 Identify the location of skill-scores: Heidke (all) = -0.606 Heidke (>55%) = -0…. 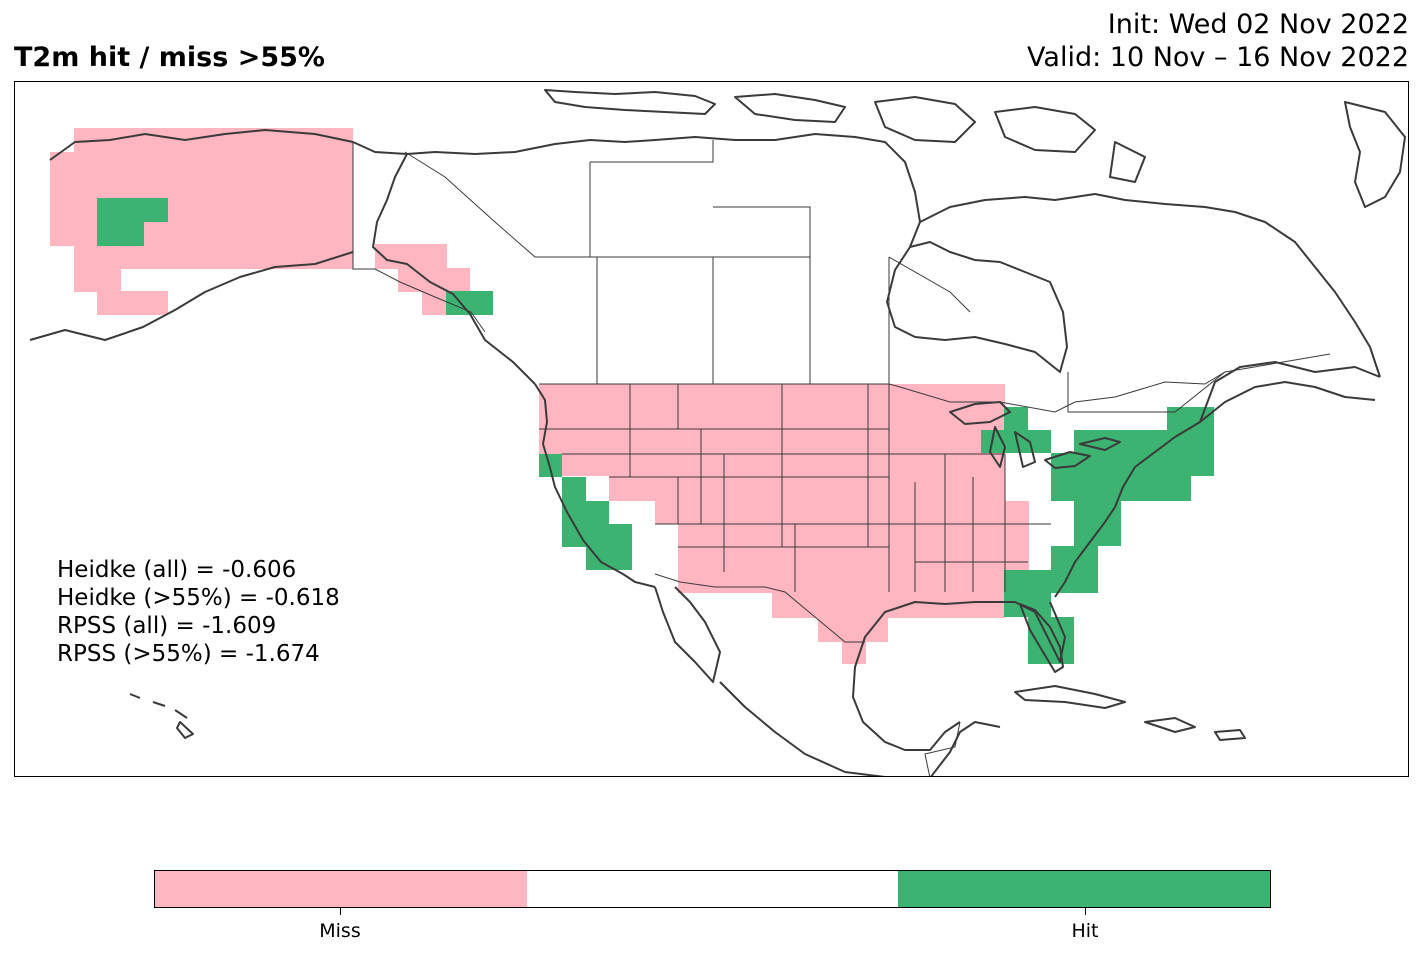
(198, 612).